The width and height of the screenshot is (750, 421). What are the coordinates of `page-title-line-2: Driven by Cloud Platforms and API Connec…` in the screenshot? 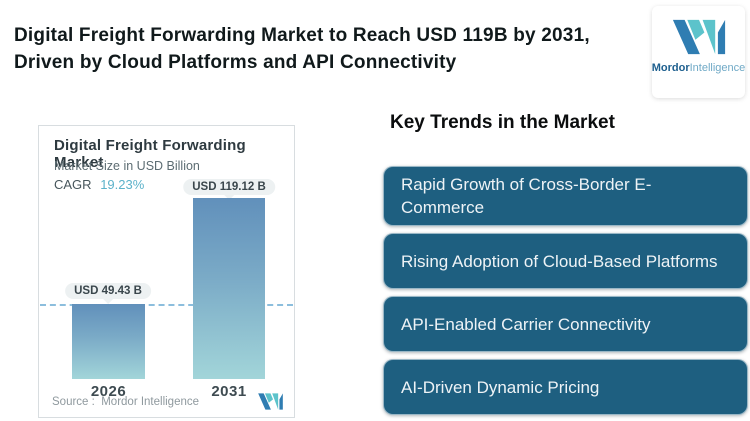 It's located at (235, 62).